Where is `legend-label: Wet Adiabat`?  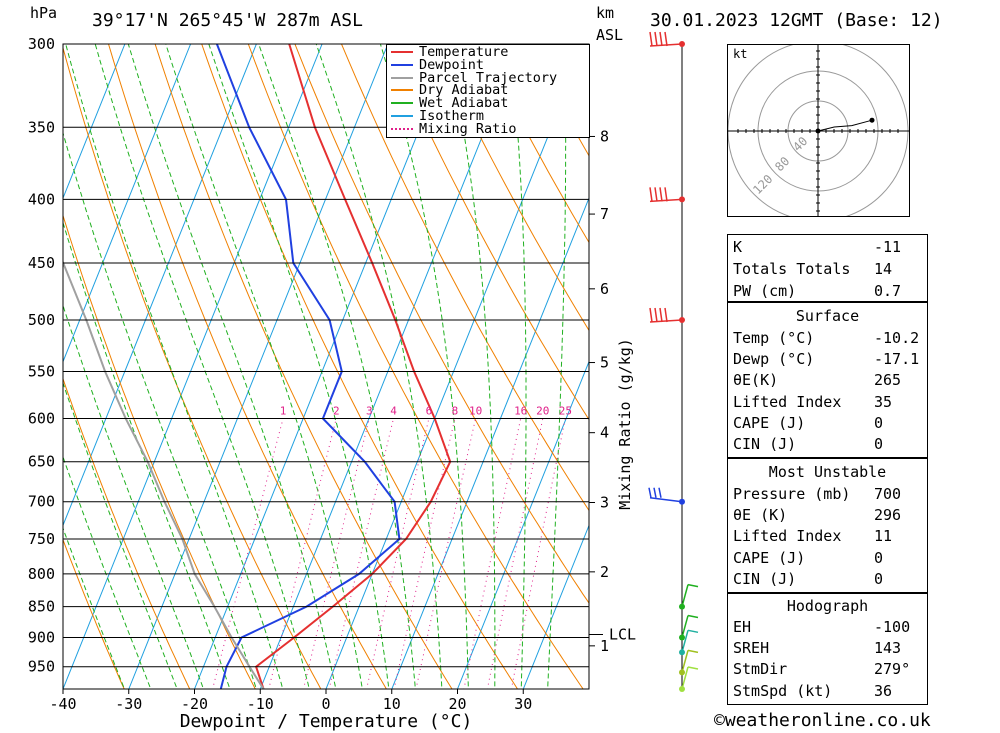
legend-label: Wet Adiabat is located at coordinates (464, 103).